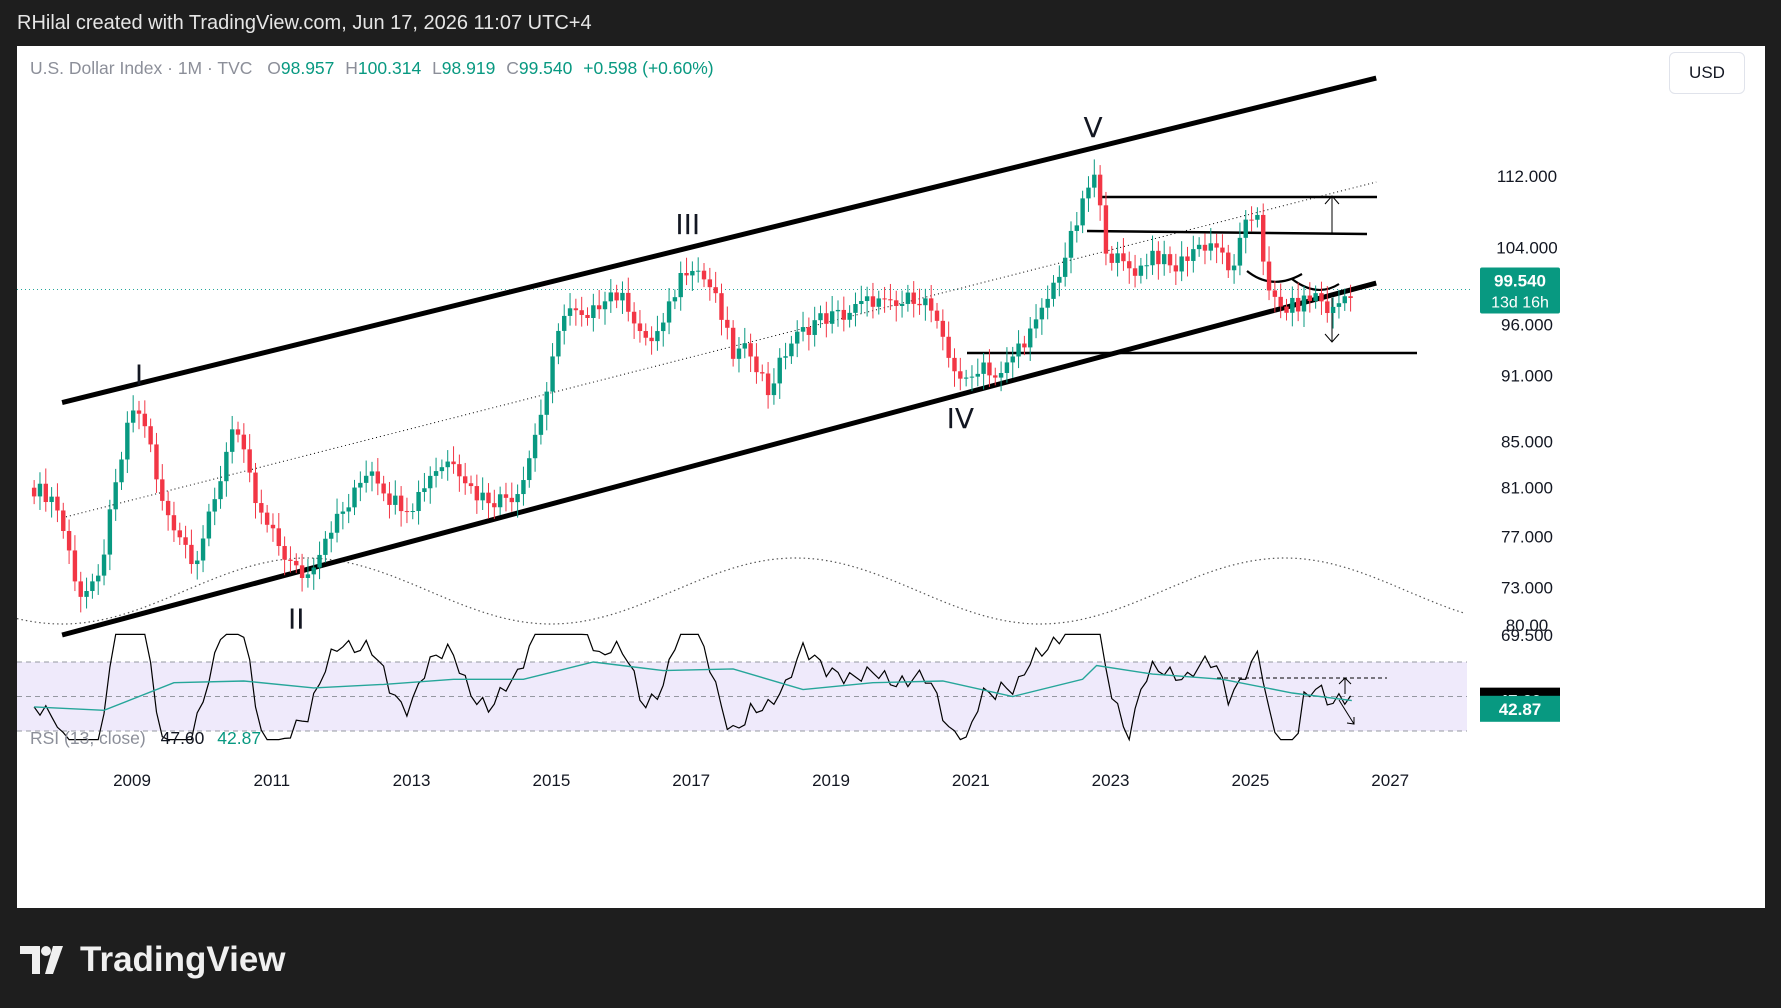  Describe the element at coordinates (141, 68) in the screenshot. I see `symbol-name: U.S. Dollar Index · 1M · TVC` at that location.